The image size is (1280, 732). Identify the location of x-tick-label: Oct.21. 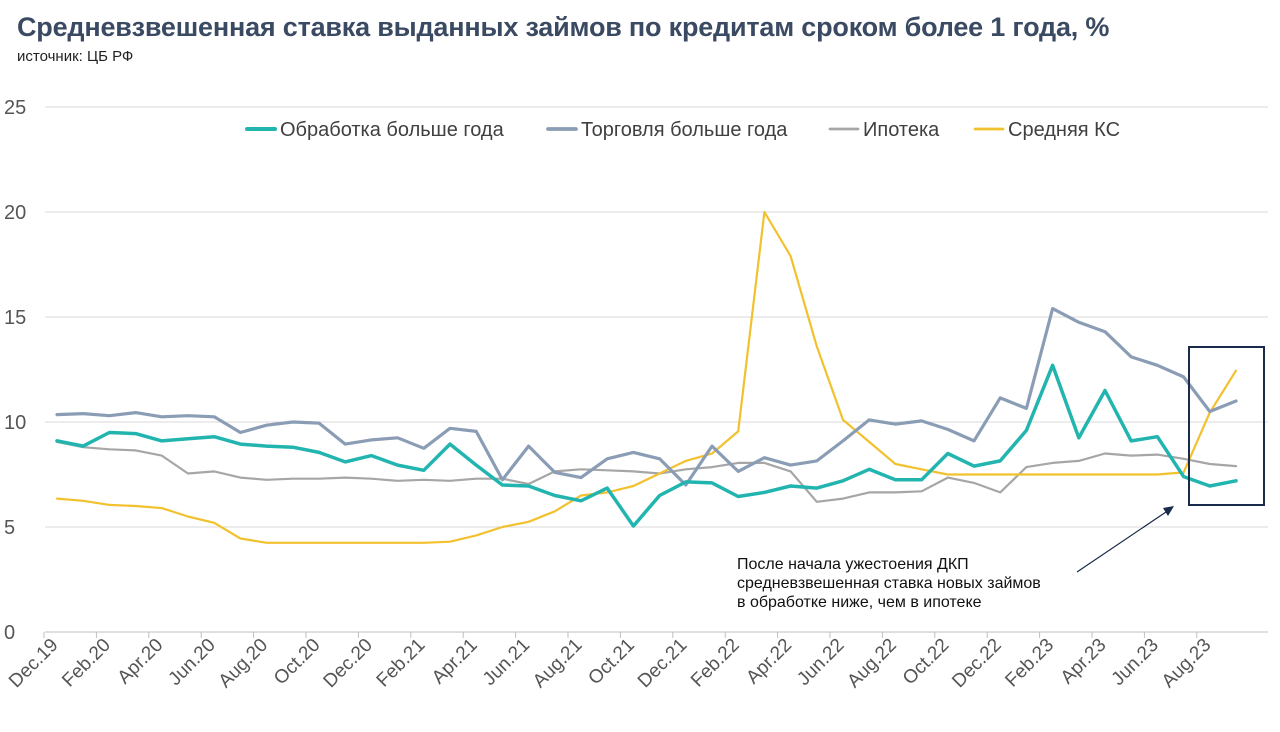
(611, 662).